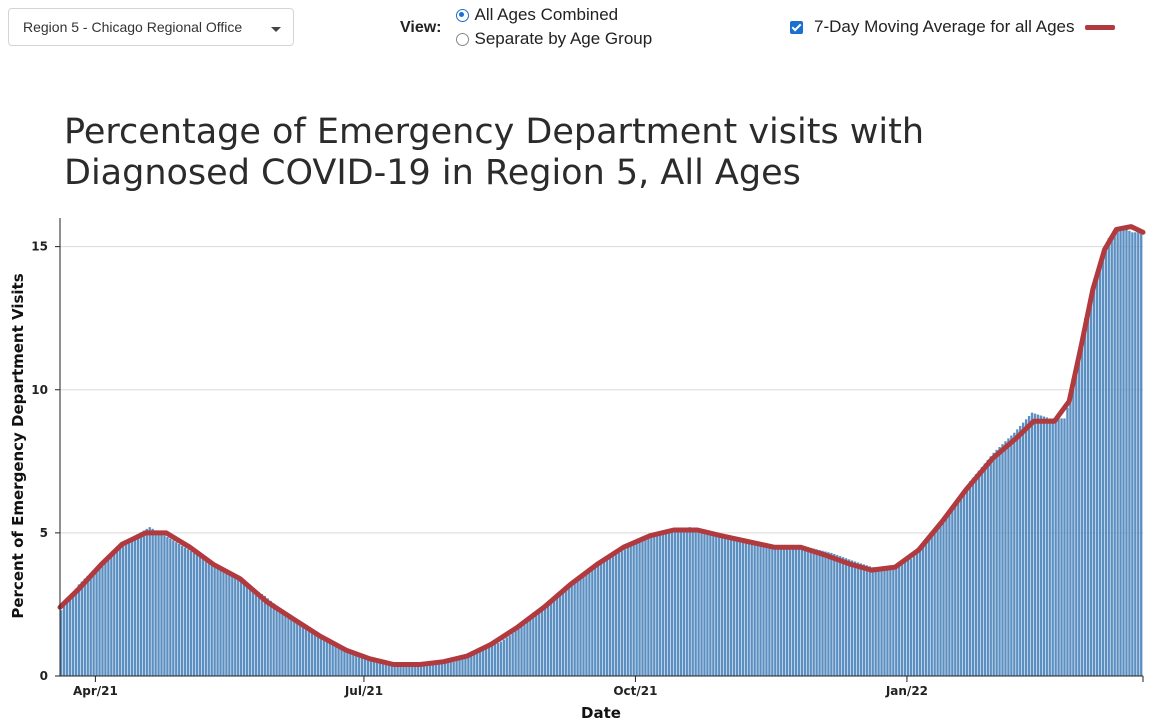  Describe the element at coordinates (462, 15) in the screenshot. I see `radio-selected-icon` at that location.